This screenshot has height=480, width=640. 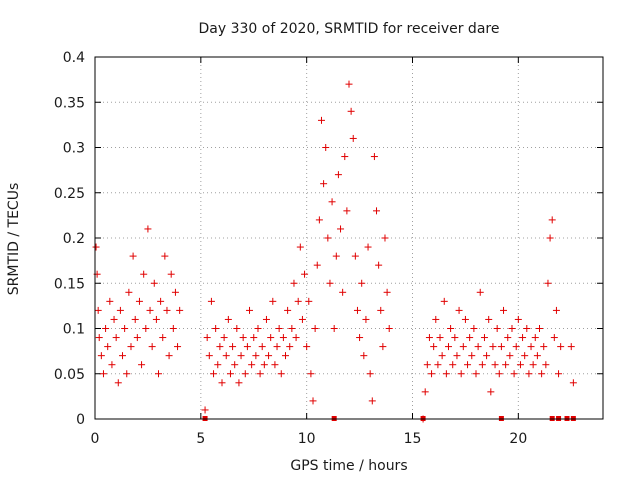 What do you see at coordinates (200, 439) in the screenshot?
I see `x-tick-label: 5` at bounding box center [200, 439].